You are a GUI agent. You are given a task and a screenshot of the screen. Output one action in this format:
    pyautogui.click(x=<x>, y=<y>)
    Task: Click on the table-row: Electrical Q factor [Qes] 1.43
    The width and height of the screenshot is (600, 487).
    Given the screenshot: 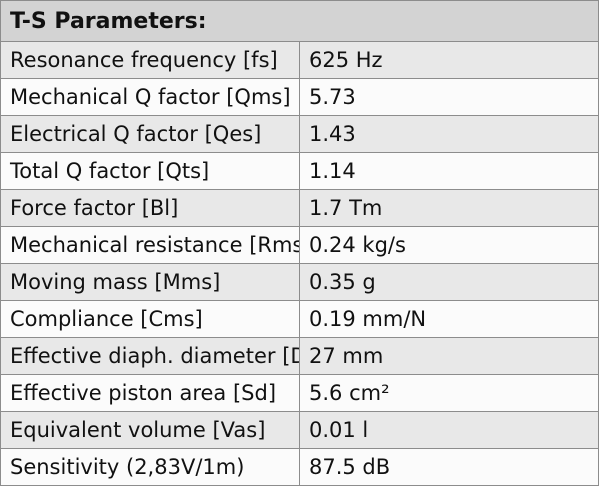 What is the action you would take?
    pyautogui.click(x=299, y=134)
    